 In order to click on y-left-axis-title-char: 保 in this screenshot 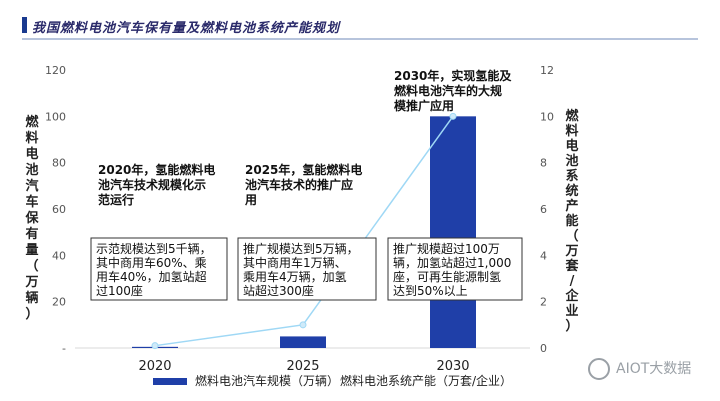, I will do `click(31, 218)`.